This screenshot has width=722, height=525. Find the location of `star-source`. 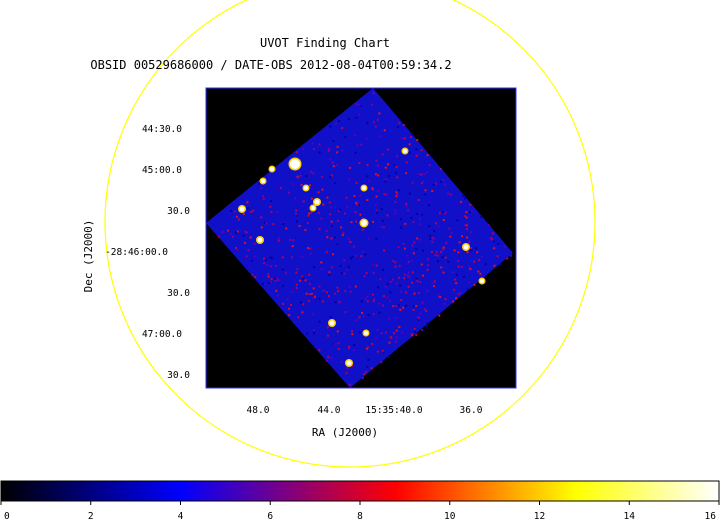

star-source is located at coordinates (364, 223).